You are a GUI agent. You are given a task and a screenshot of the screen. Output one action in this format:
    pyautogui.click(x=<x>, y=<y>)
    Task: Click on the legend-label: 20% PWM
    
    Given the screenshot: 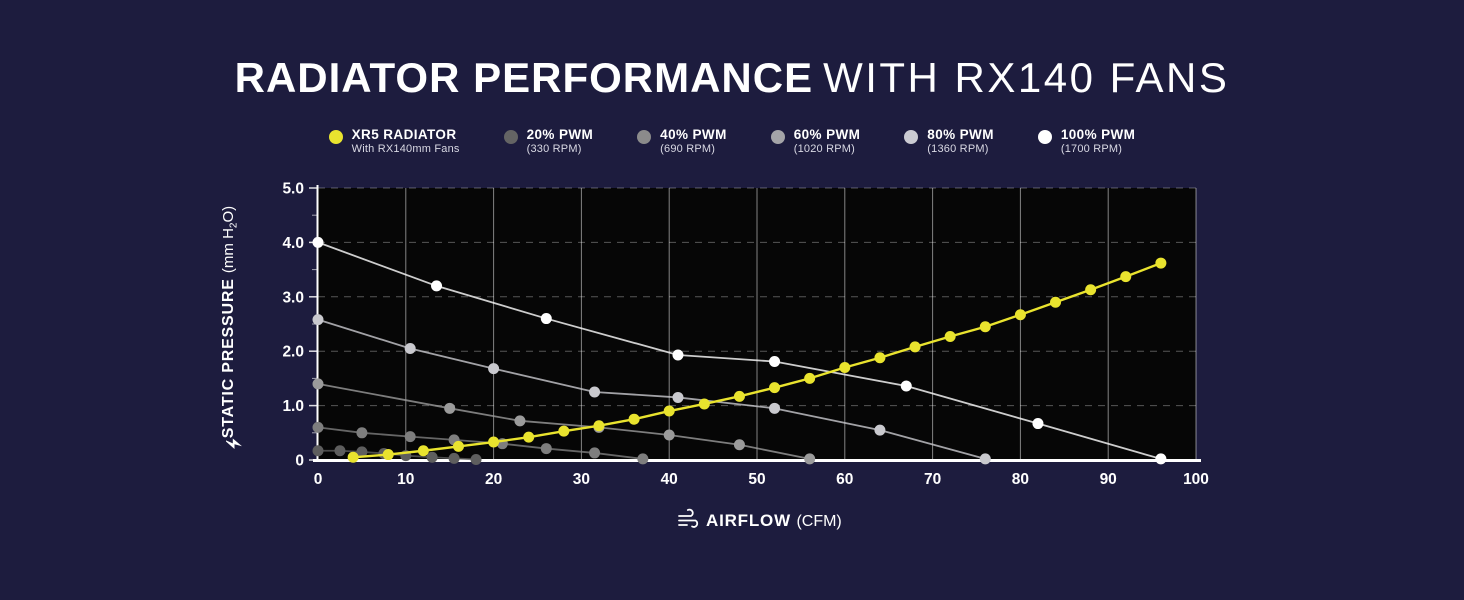 What is the action you would take?
    pyautogui.click(x=560, y=134)
    